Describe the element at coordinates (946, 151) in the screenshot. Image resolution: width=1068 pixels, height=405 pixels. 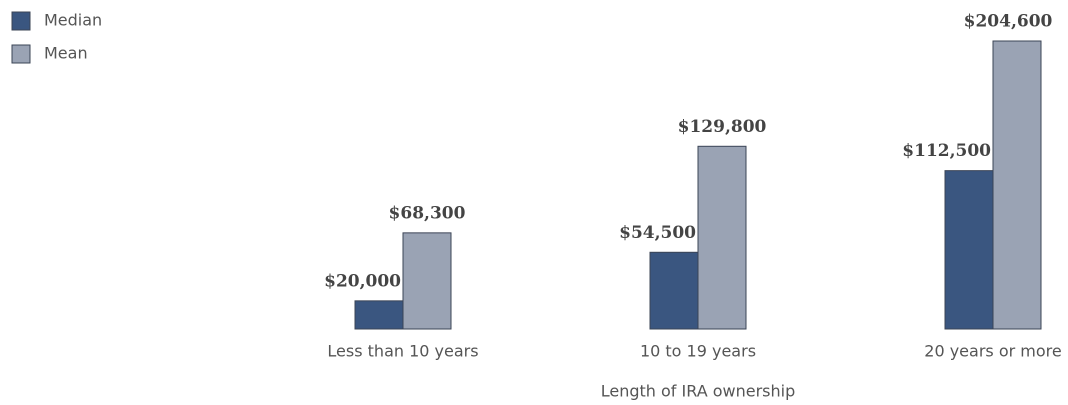
I see `value-label: $112,500` at that location.